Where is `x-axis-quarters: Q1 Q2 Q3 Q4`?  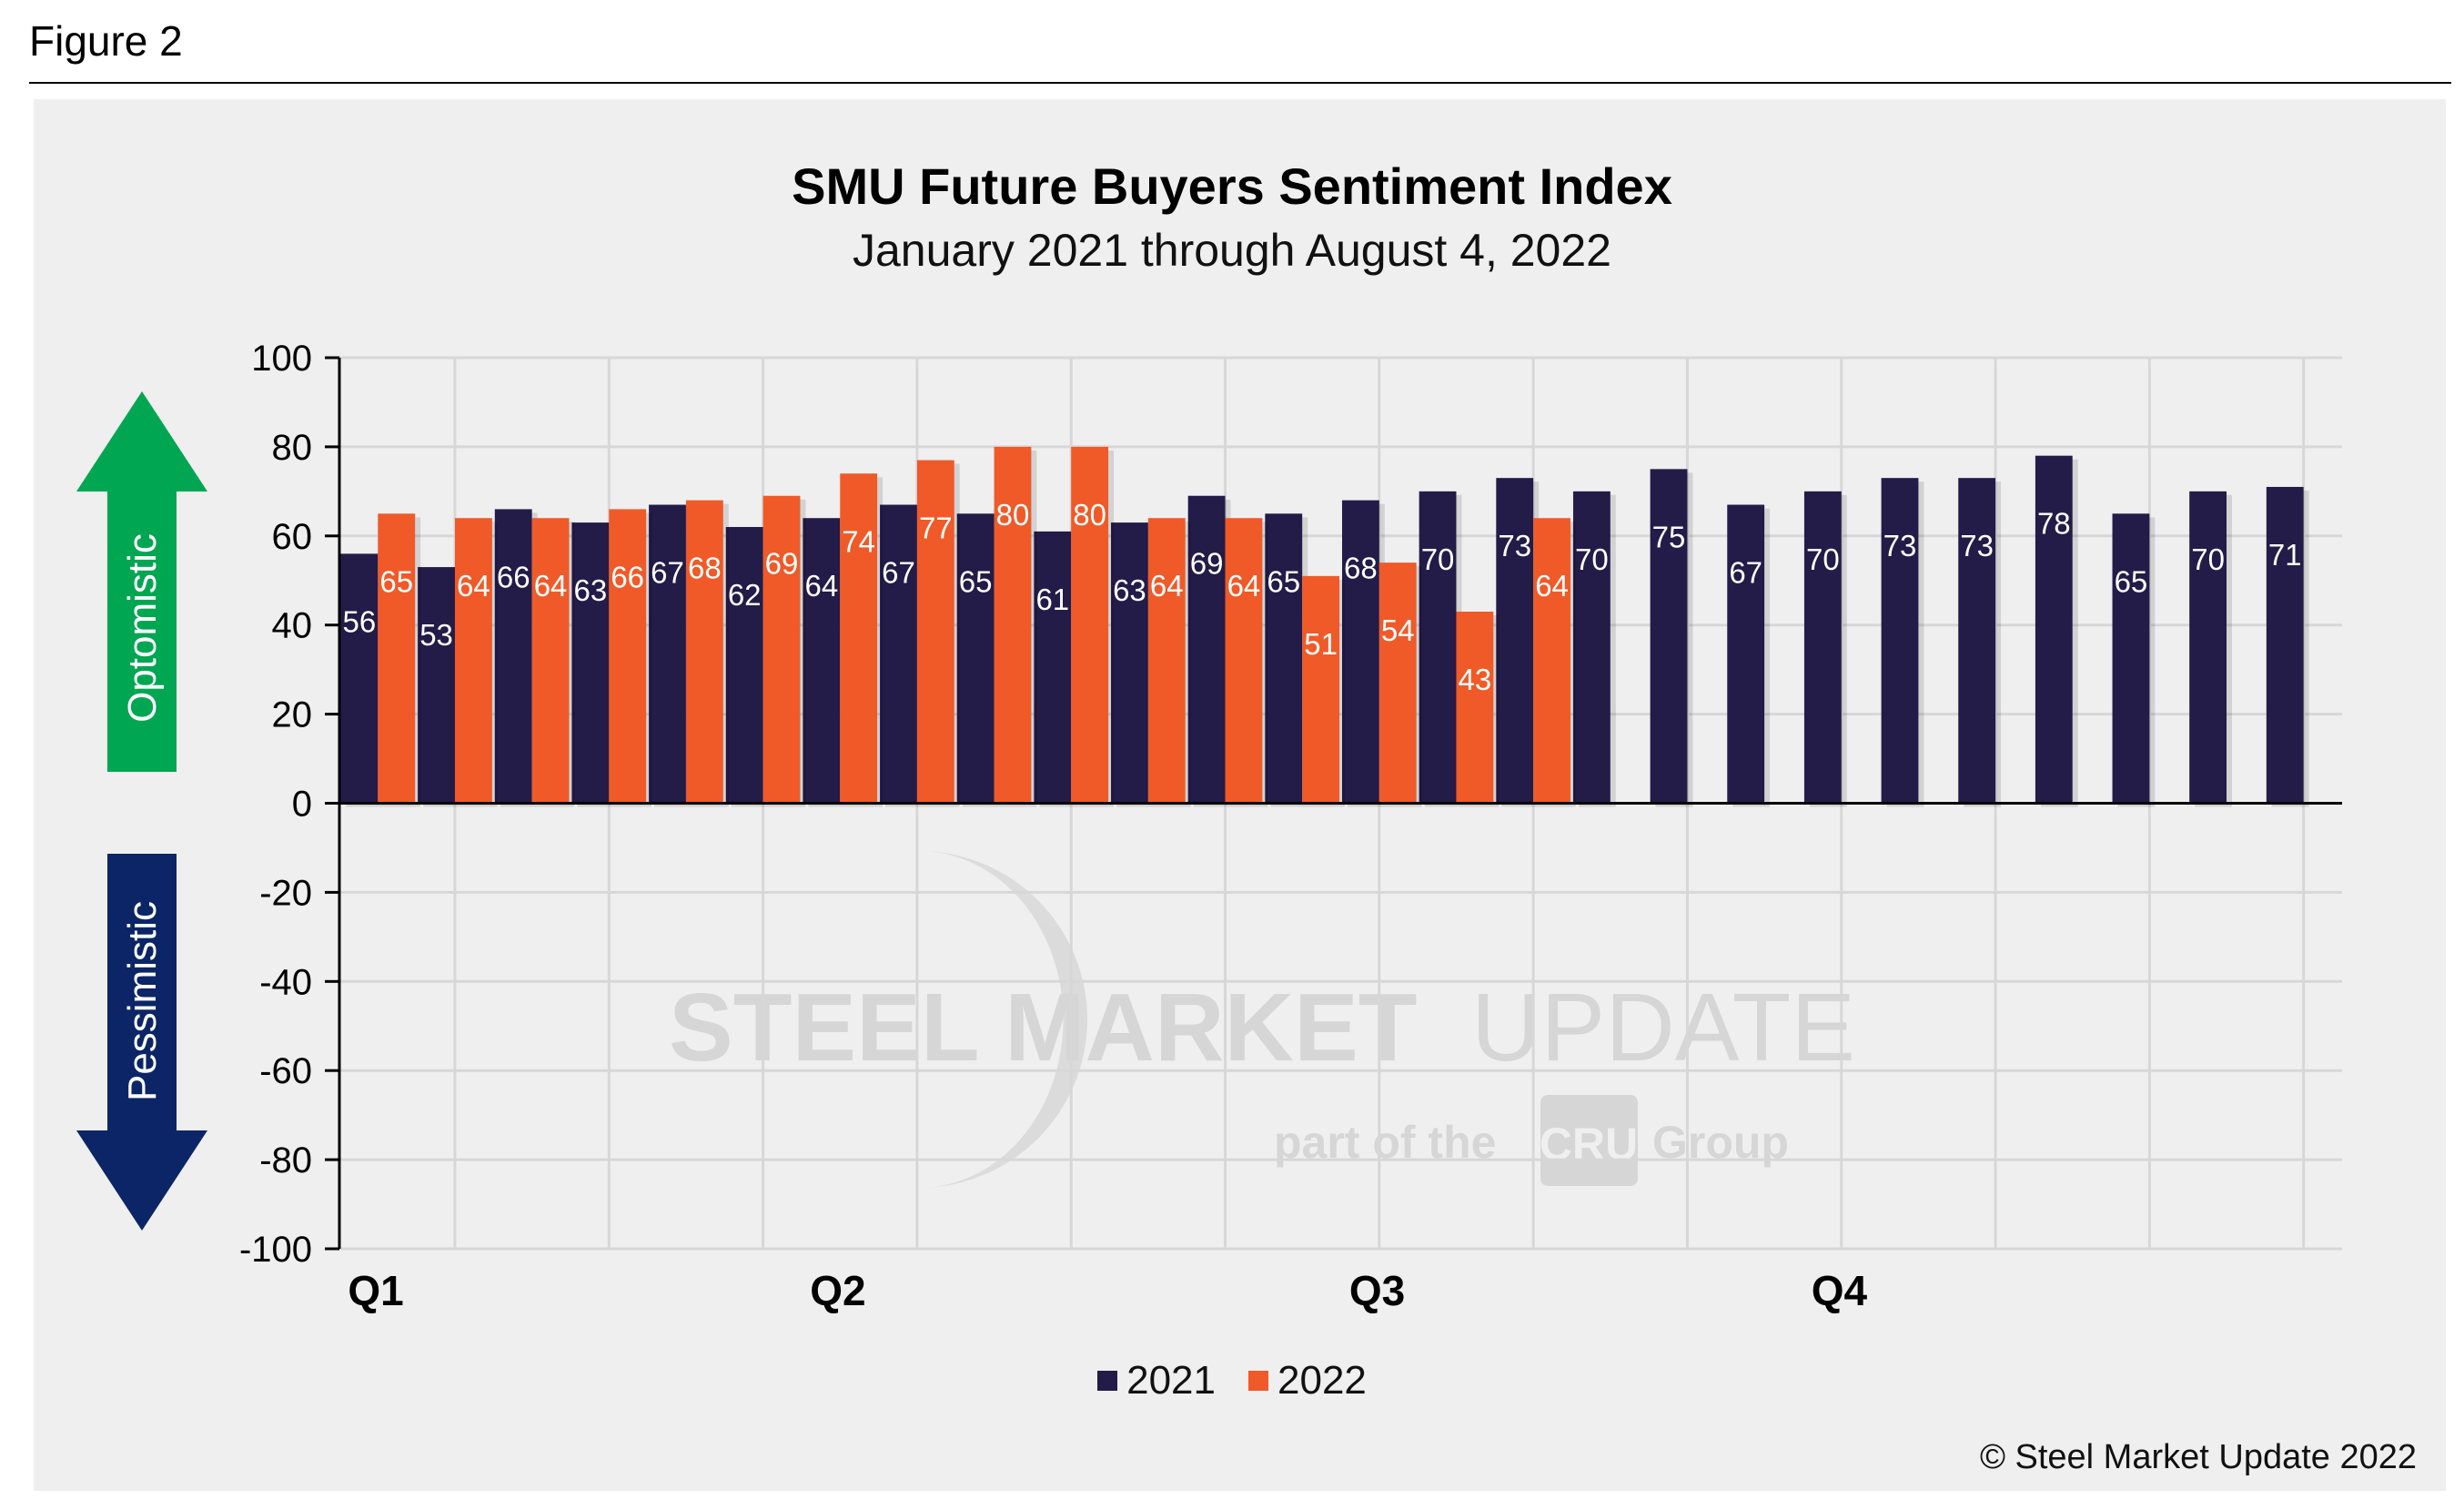
x-axis-quarters: Q1 Q2 Q3 Q4 is located at coordinates (1107, 1290).